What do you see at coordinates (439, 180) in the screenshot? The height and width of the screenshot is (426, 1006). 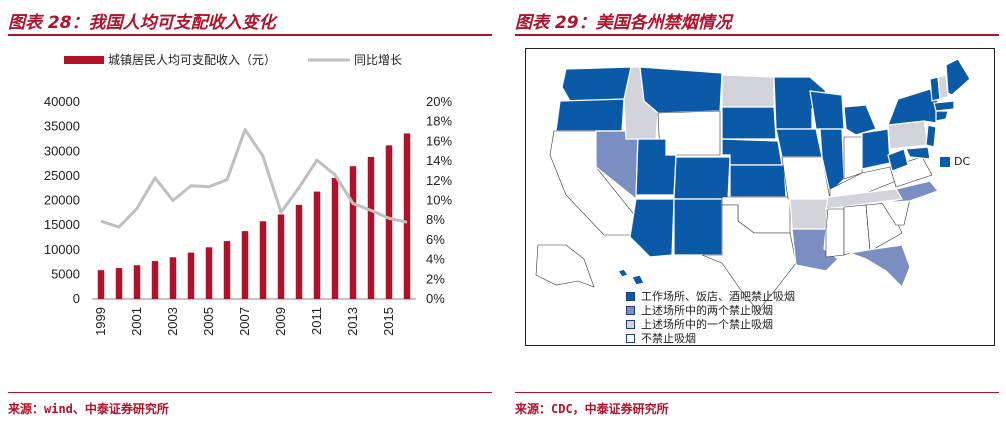 I see `right-tick-label: 12%` at bounding box center [439, 180].